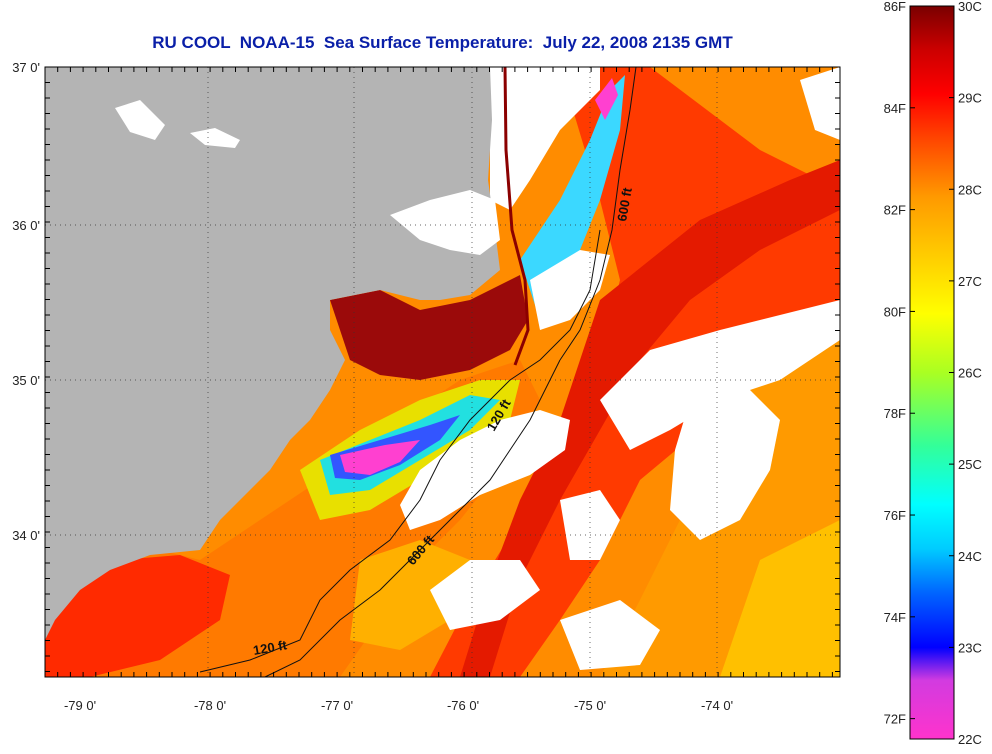 The width and height of the screenshot is (992, 754). What do you see at coordinates (970, 98) in the screenshot?
I see `colorbar-celsius-label: 29C` at bounding box center [970, 98].